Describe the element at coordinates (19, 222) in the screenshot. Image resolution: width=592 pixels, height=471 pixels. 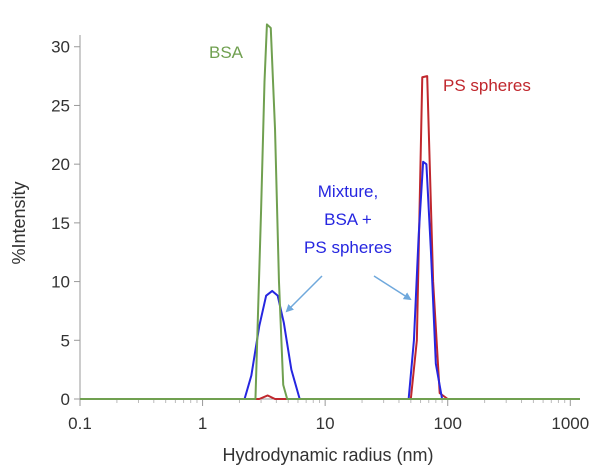
I see `y-axis-title: %Intensity` at that location.